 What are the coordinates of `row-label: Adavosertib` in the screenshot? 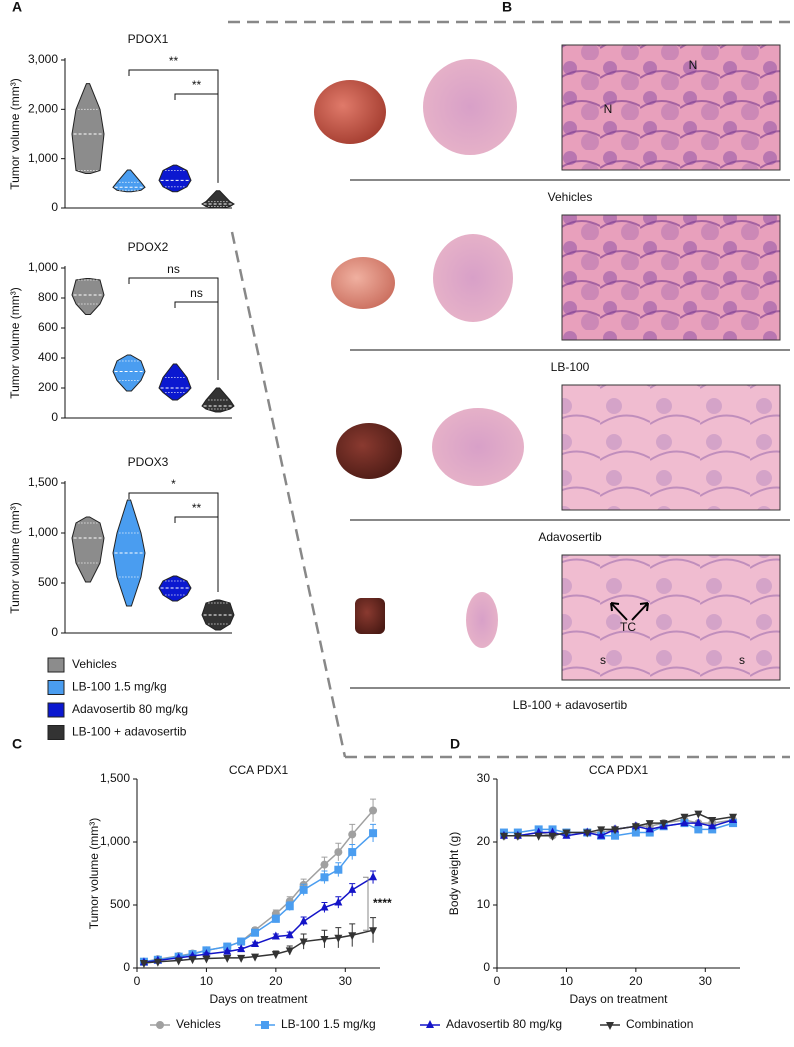 It's located at (570, 537).